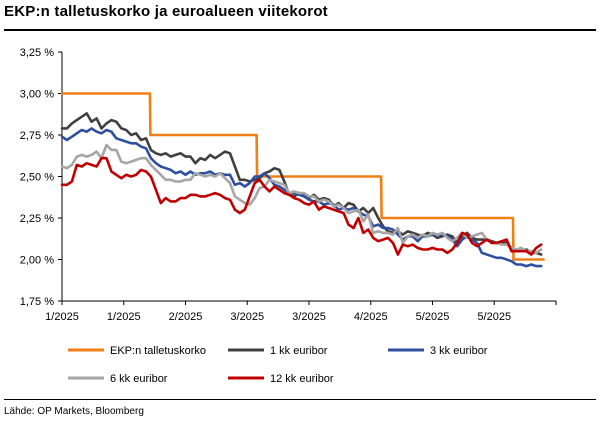  I want to click on legend-label-6-kk-euribor: 6 kk euribor, so click(139, 379).